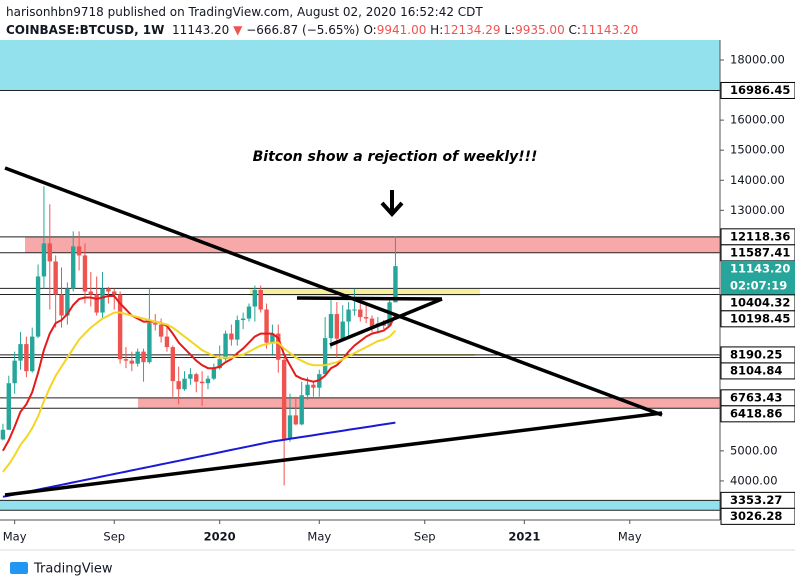 The height and width of the screenshot is (586, 795). Describe the element at coordinates (370, 30) in the screenshot. I see `o-label: O:` at that location.